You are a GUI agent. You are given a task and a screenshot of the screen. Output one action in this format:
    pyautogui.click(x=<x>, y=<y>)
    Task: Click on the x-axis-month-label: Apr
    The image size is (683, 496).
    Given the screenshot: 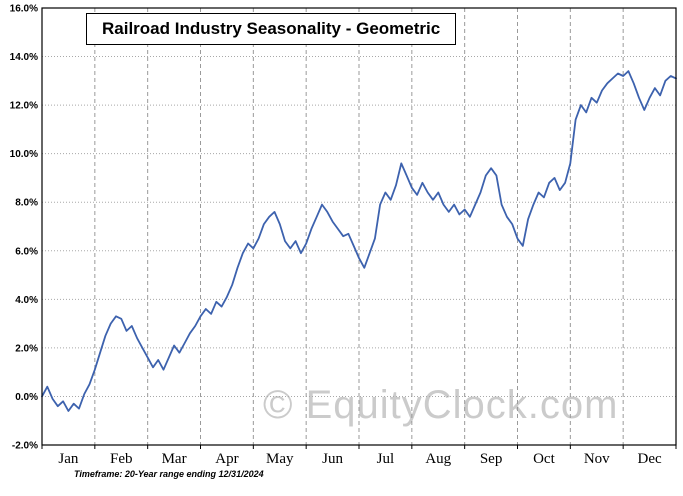 What is the action you would take?
    pyautogui.click(x=226, y=459)
    